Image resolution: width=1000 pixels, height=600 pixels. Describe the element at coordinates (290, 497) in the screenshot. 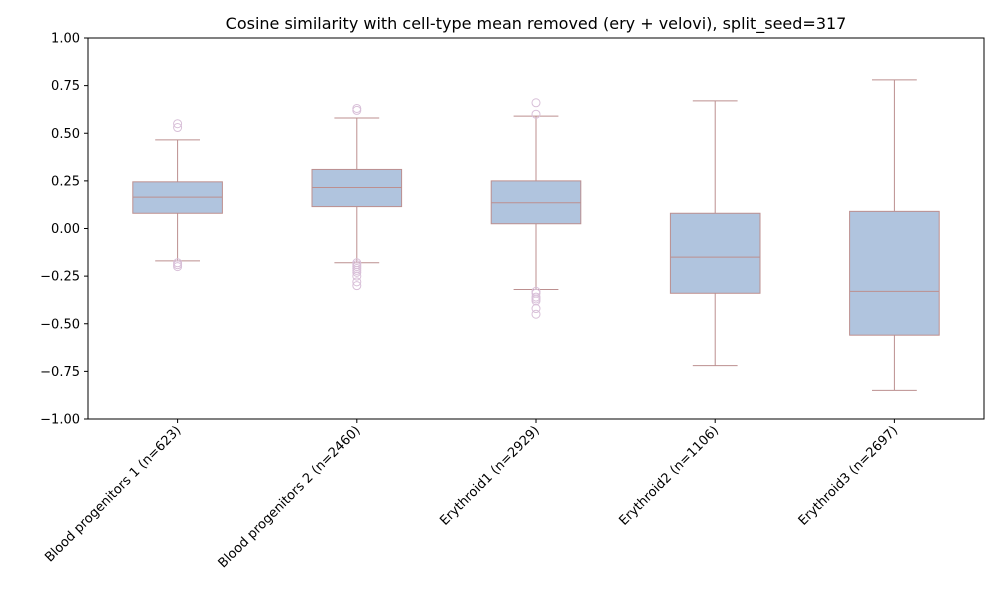

I see `x-tick-label: Blood progenitors 2 (n=2460)` at that location.